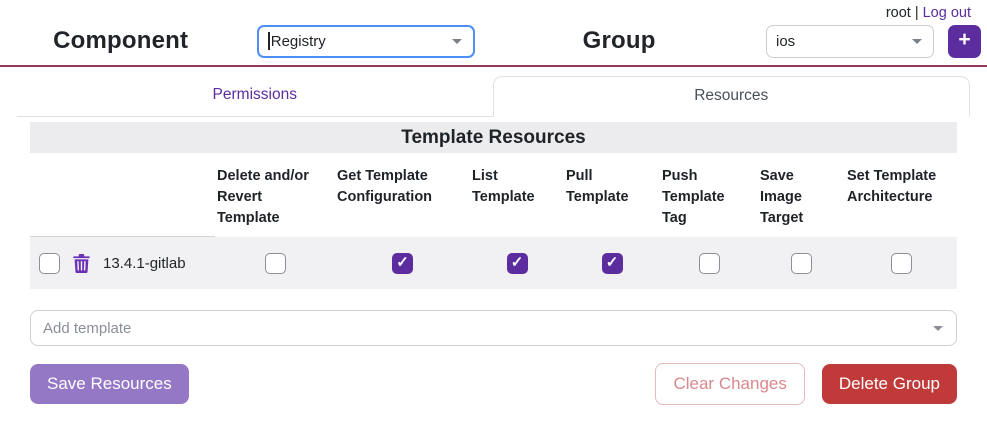 This screenshot has height=421, width=987. What do you see at coordinates (144, 263) in the screenshot?
I see `template-name: 13.4.1-gitlab` at bounding box center [144, 263].